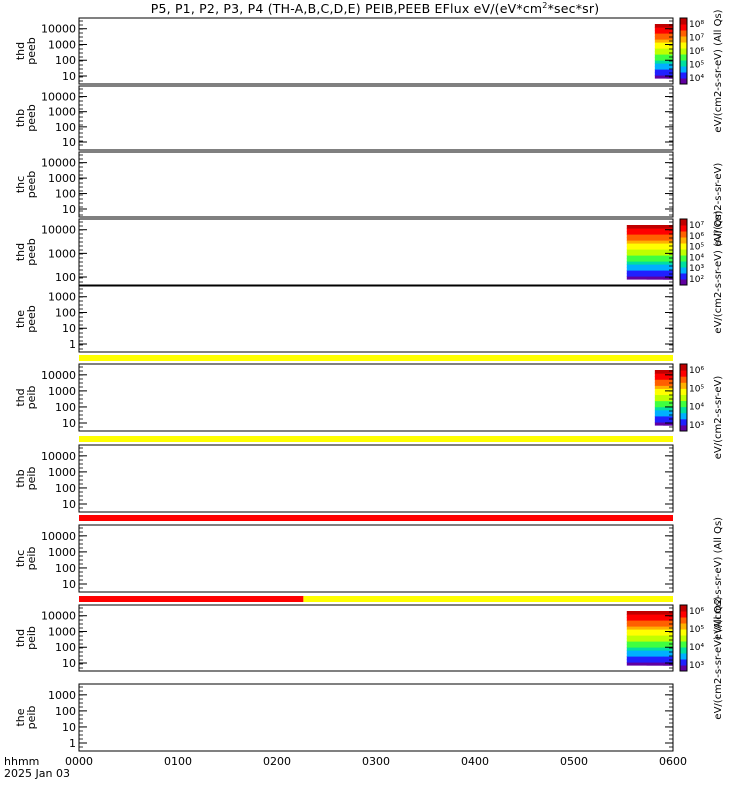  What do you see at coordinates (673, 761) in the screenshot?
I see `x-tick-label: 0600` at bounding box center [673, 761].